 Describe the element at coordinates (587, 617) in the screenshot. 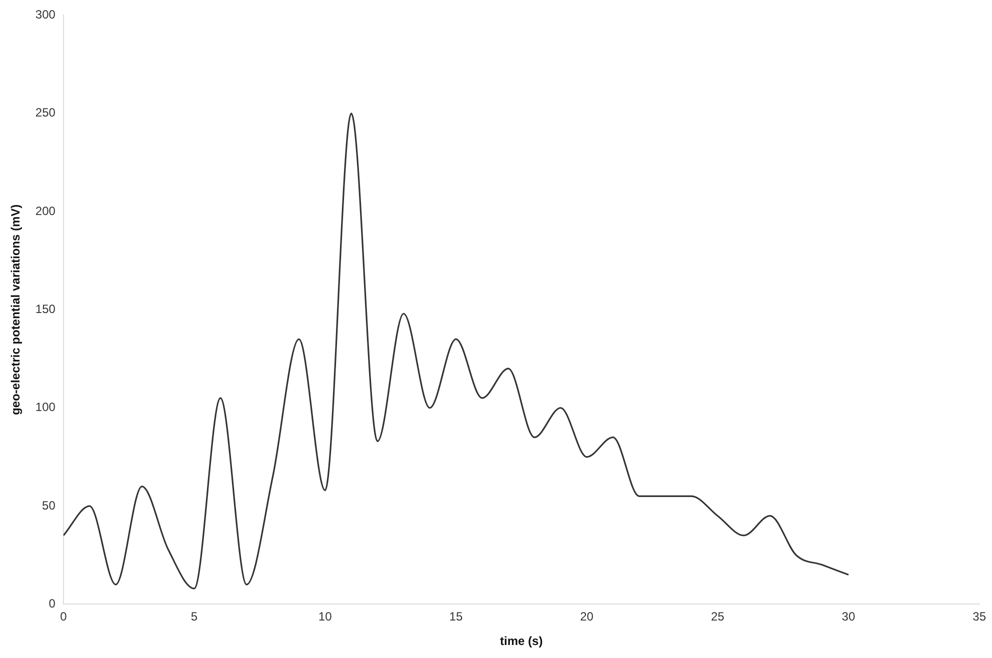

I see `x-tick-label: 20` at that location.